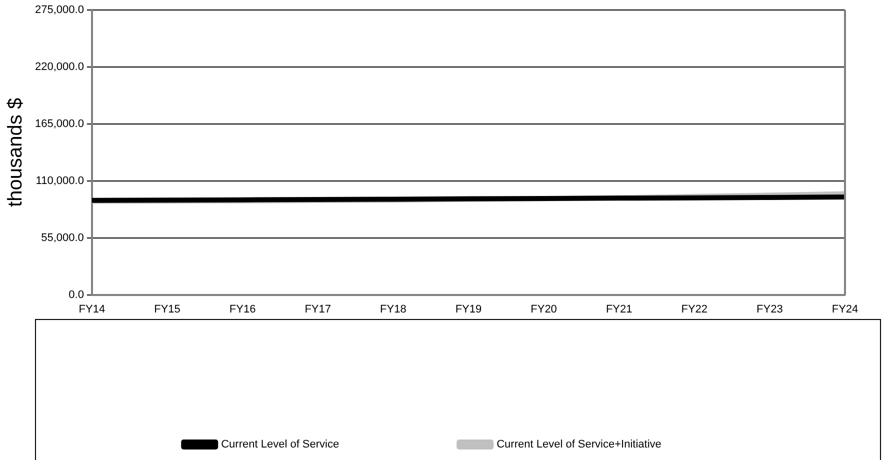  Describe the element at coordinates (167, 309) in the screenshot. I see `x-tick-label: FY15` at that location.